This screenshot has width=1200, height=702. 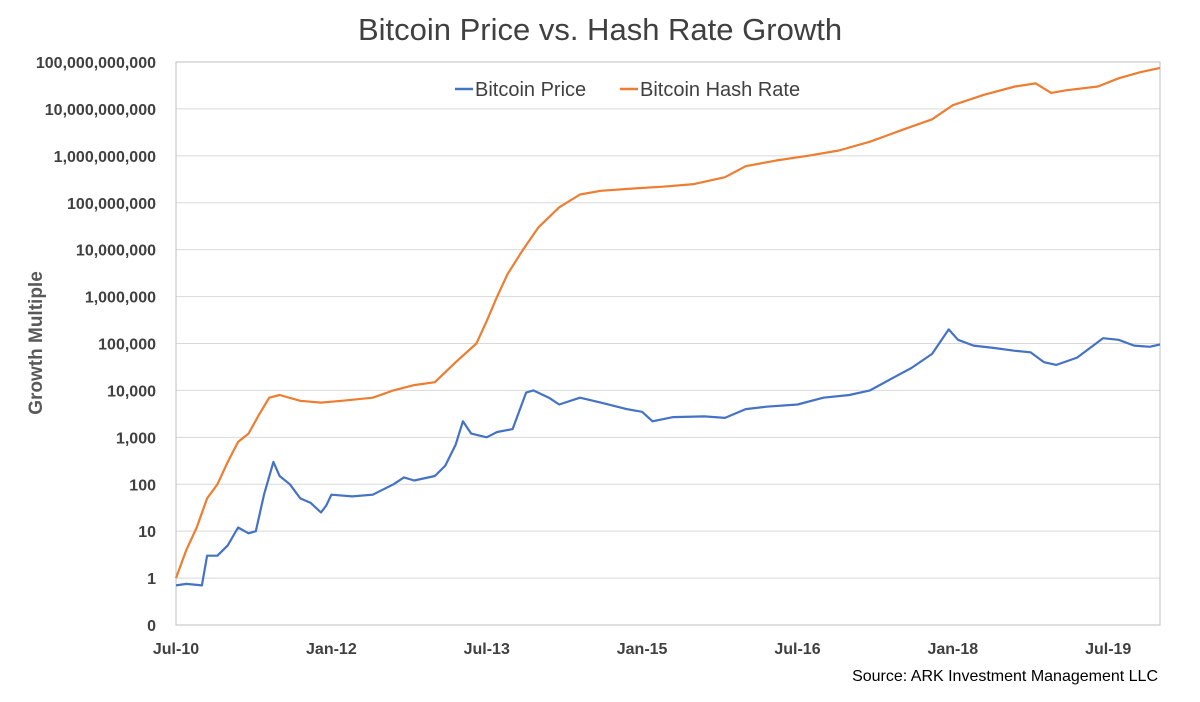 What do you see at coordinates (105, 157) in the screenshot?
I see `y-tick-label: 1,000,000,000` at bounding box center [105, 157].